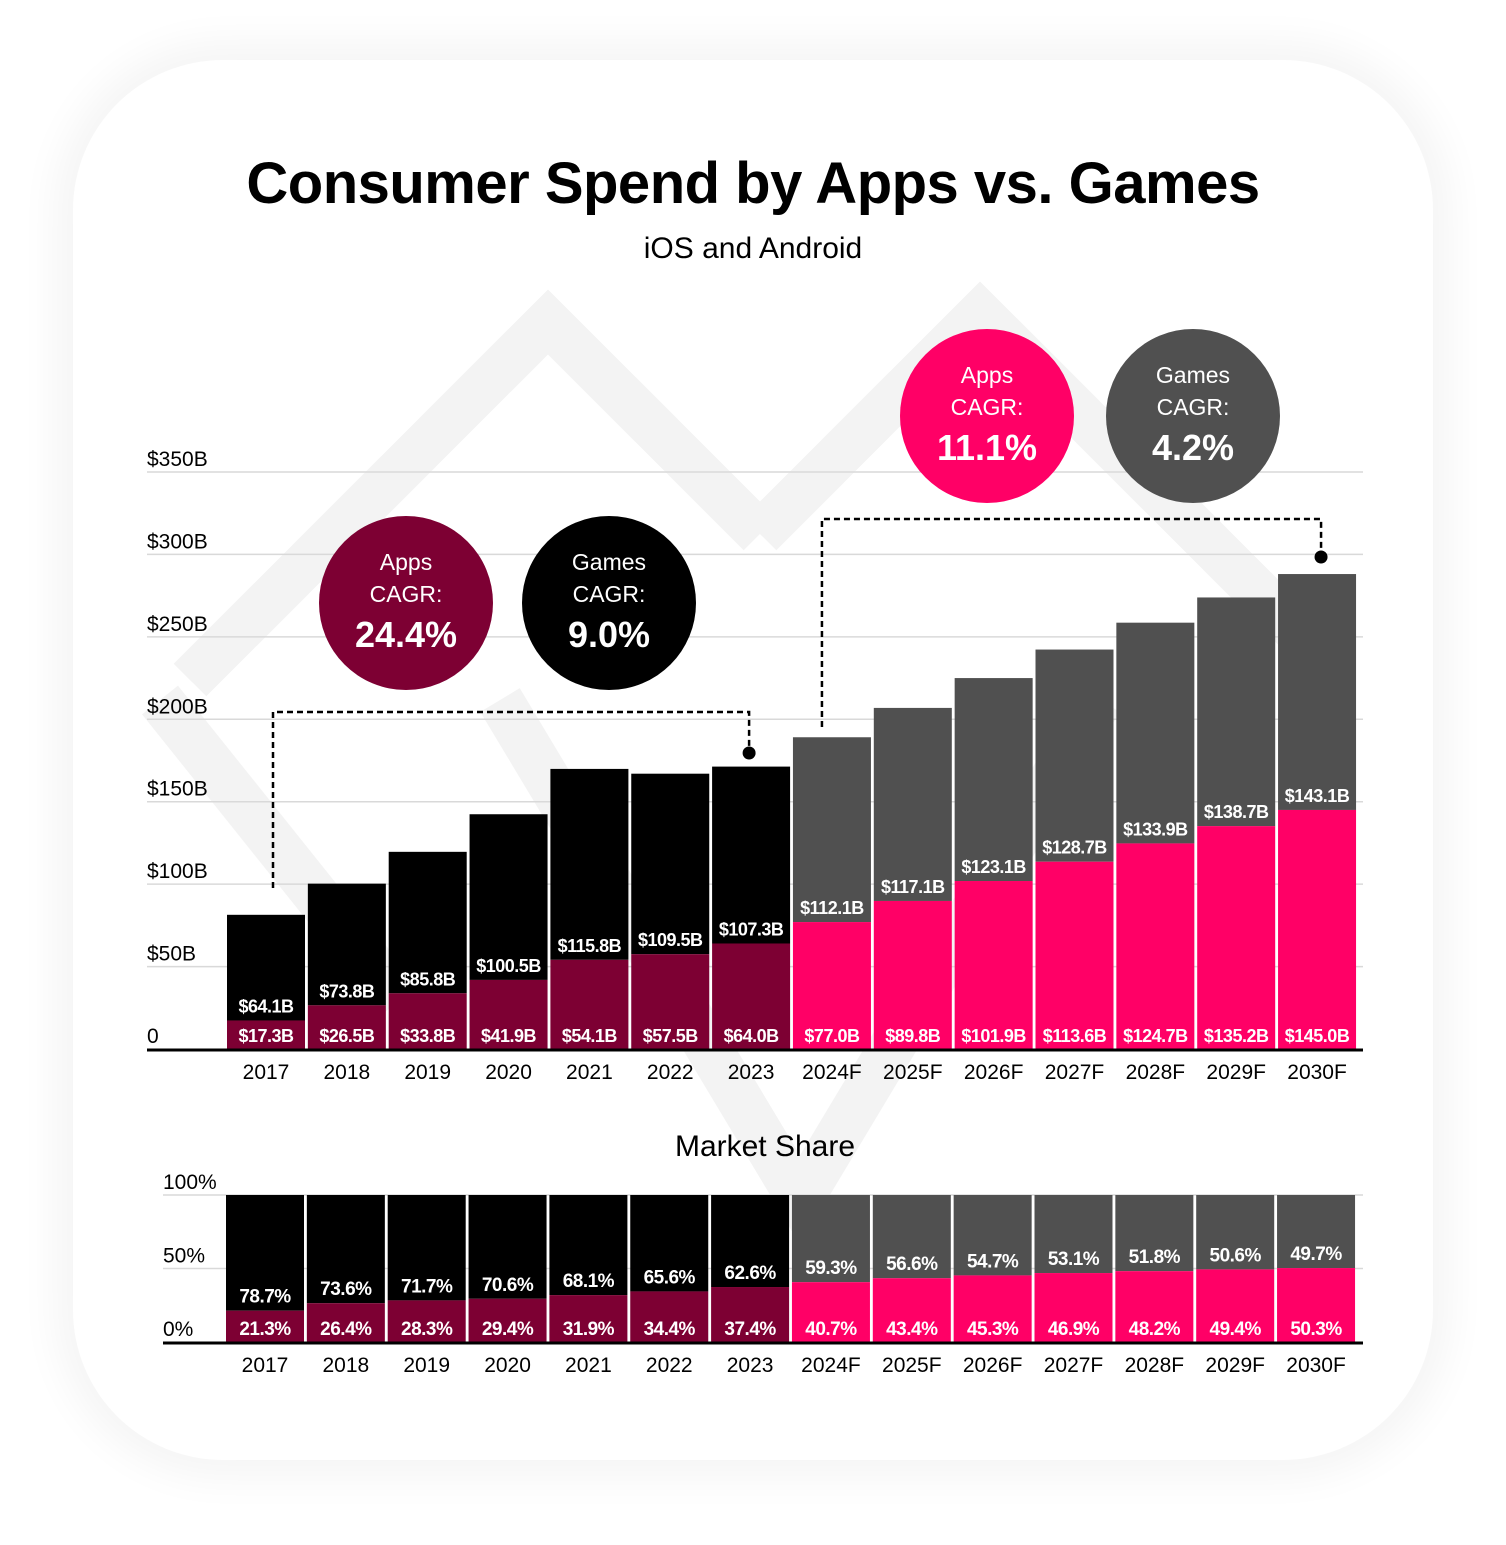 The width and height of the screenshot is (1506, 1545). What do you see at coordinates (589, 1329) in the screenshot?
I see `apps-share-label: 31.9%` at bounding box center [589, 1329].